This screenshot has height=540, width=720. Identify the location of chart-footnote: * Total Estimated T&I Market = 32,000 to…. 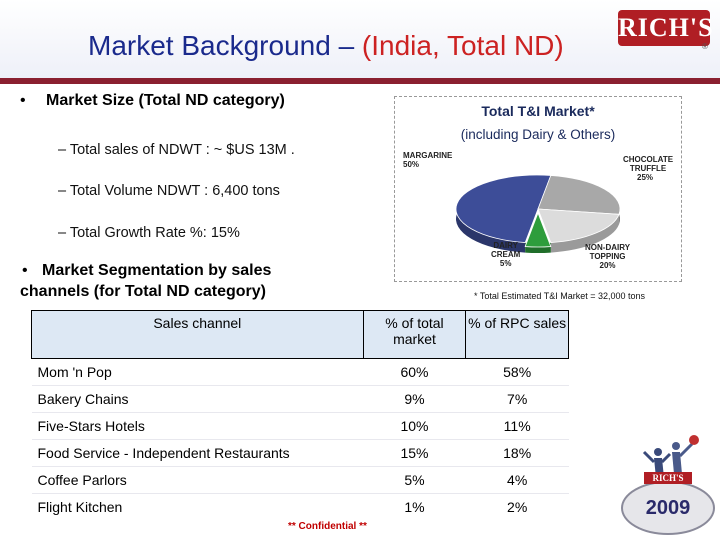
(560, 296).